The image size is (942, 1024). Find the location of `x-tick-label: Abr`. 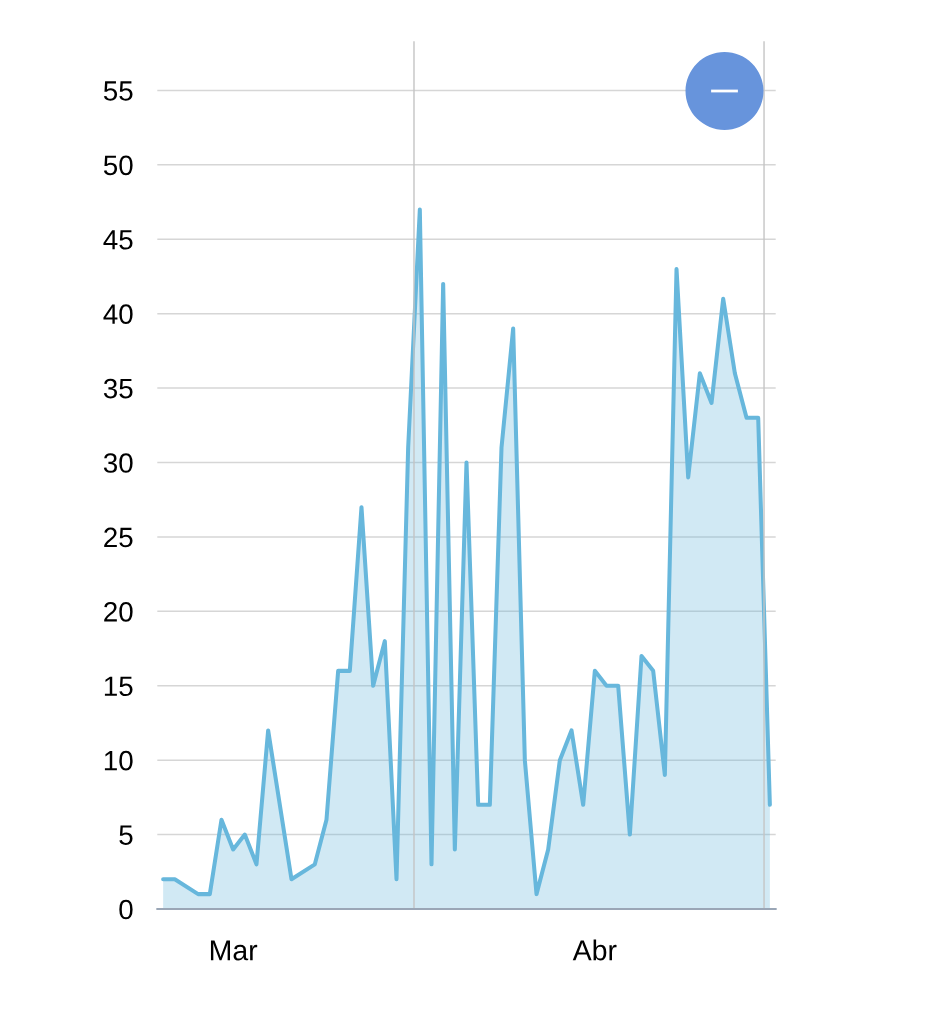

x-tick-label: Abr is located at coordinates (594, 950).